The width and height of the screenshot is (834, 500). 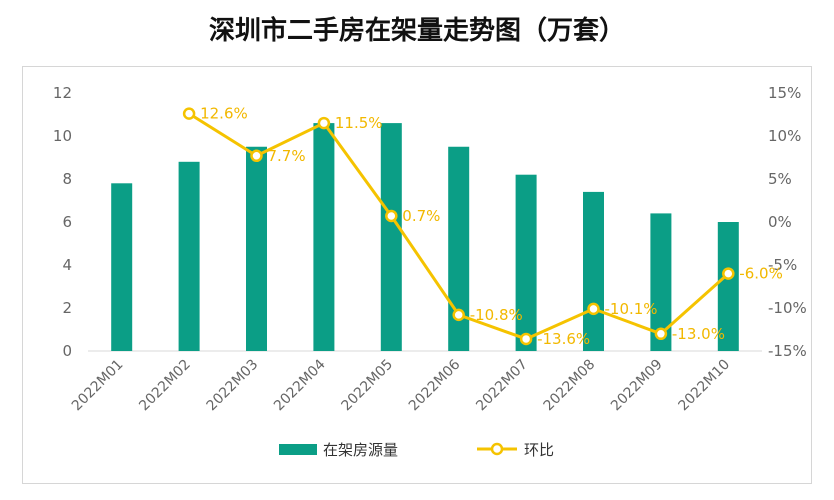 What do you see at coordinates (67, 179) in the screenshot?
I see `left-axis-tick-label: 8` at bounding box center [67, 179].